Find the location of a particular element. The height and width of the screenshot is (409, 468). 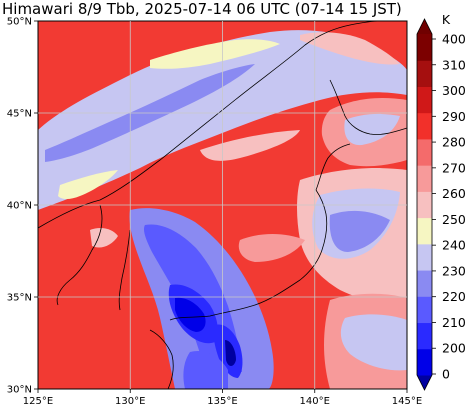

colorbar-extend-max is located at coordinates (424, 26).